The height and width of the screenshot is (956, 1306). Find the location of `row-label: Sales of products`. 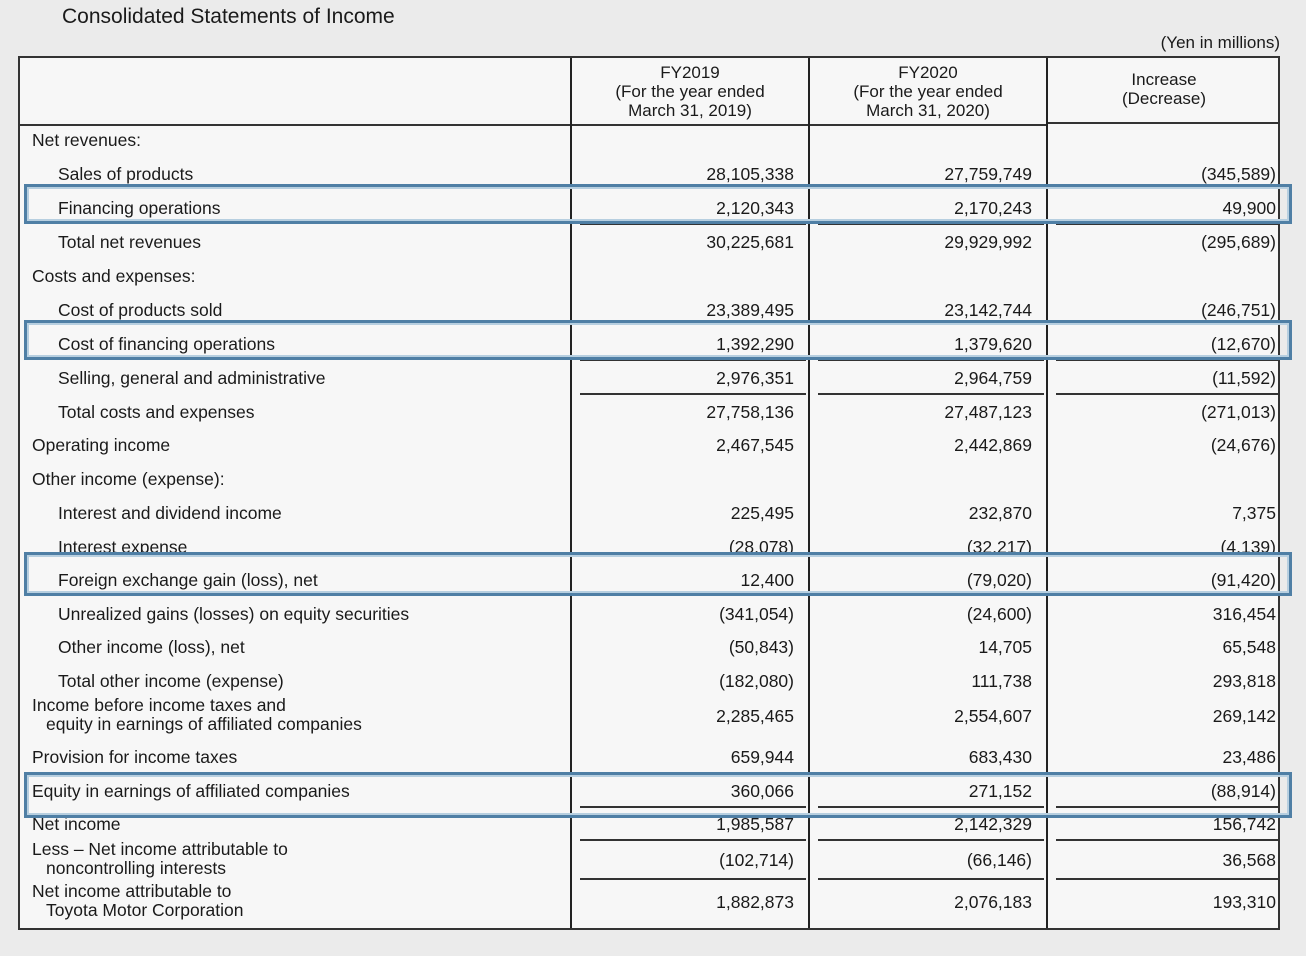

row-label: Sales of products is located at coordinates (125, 174).